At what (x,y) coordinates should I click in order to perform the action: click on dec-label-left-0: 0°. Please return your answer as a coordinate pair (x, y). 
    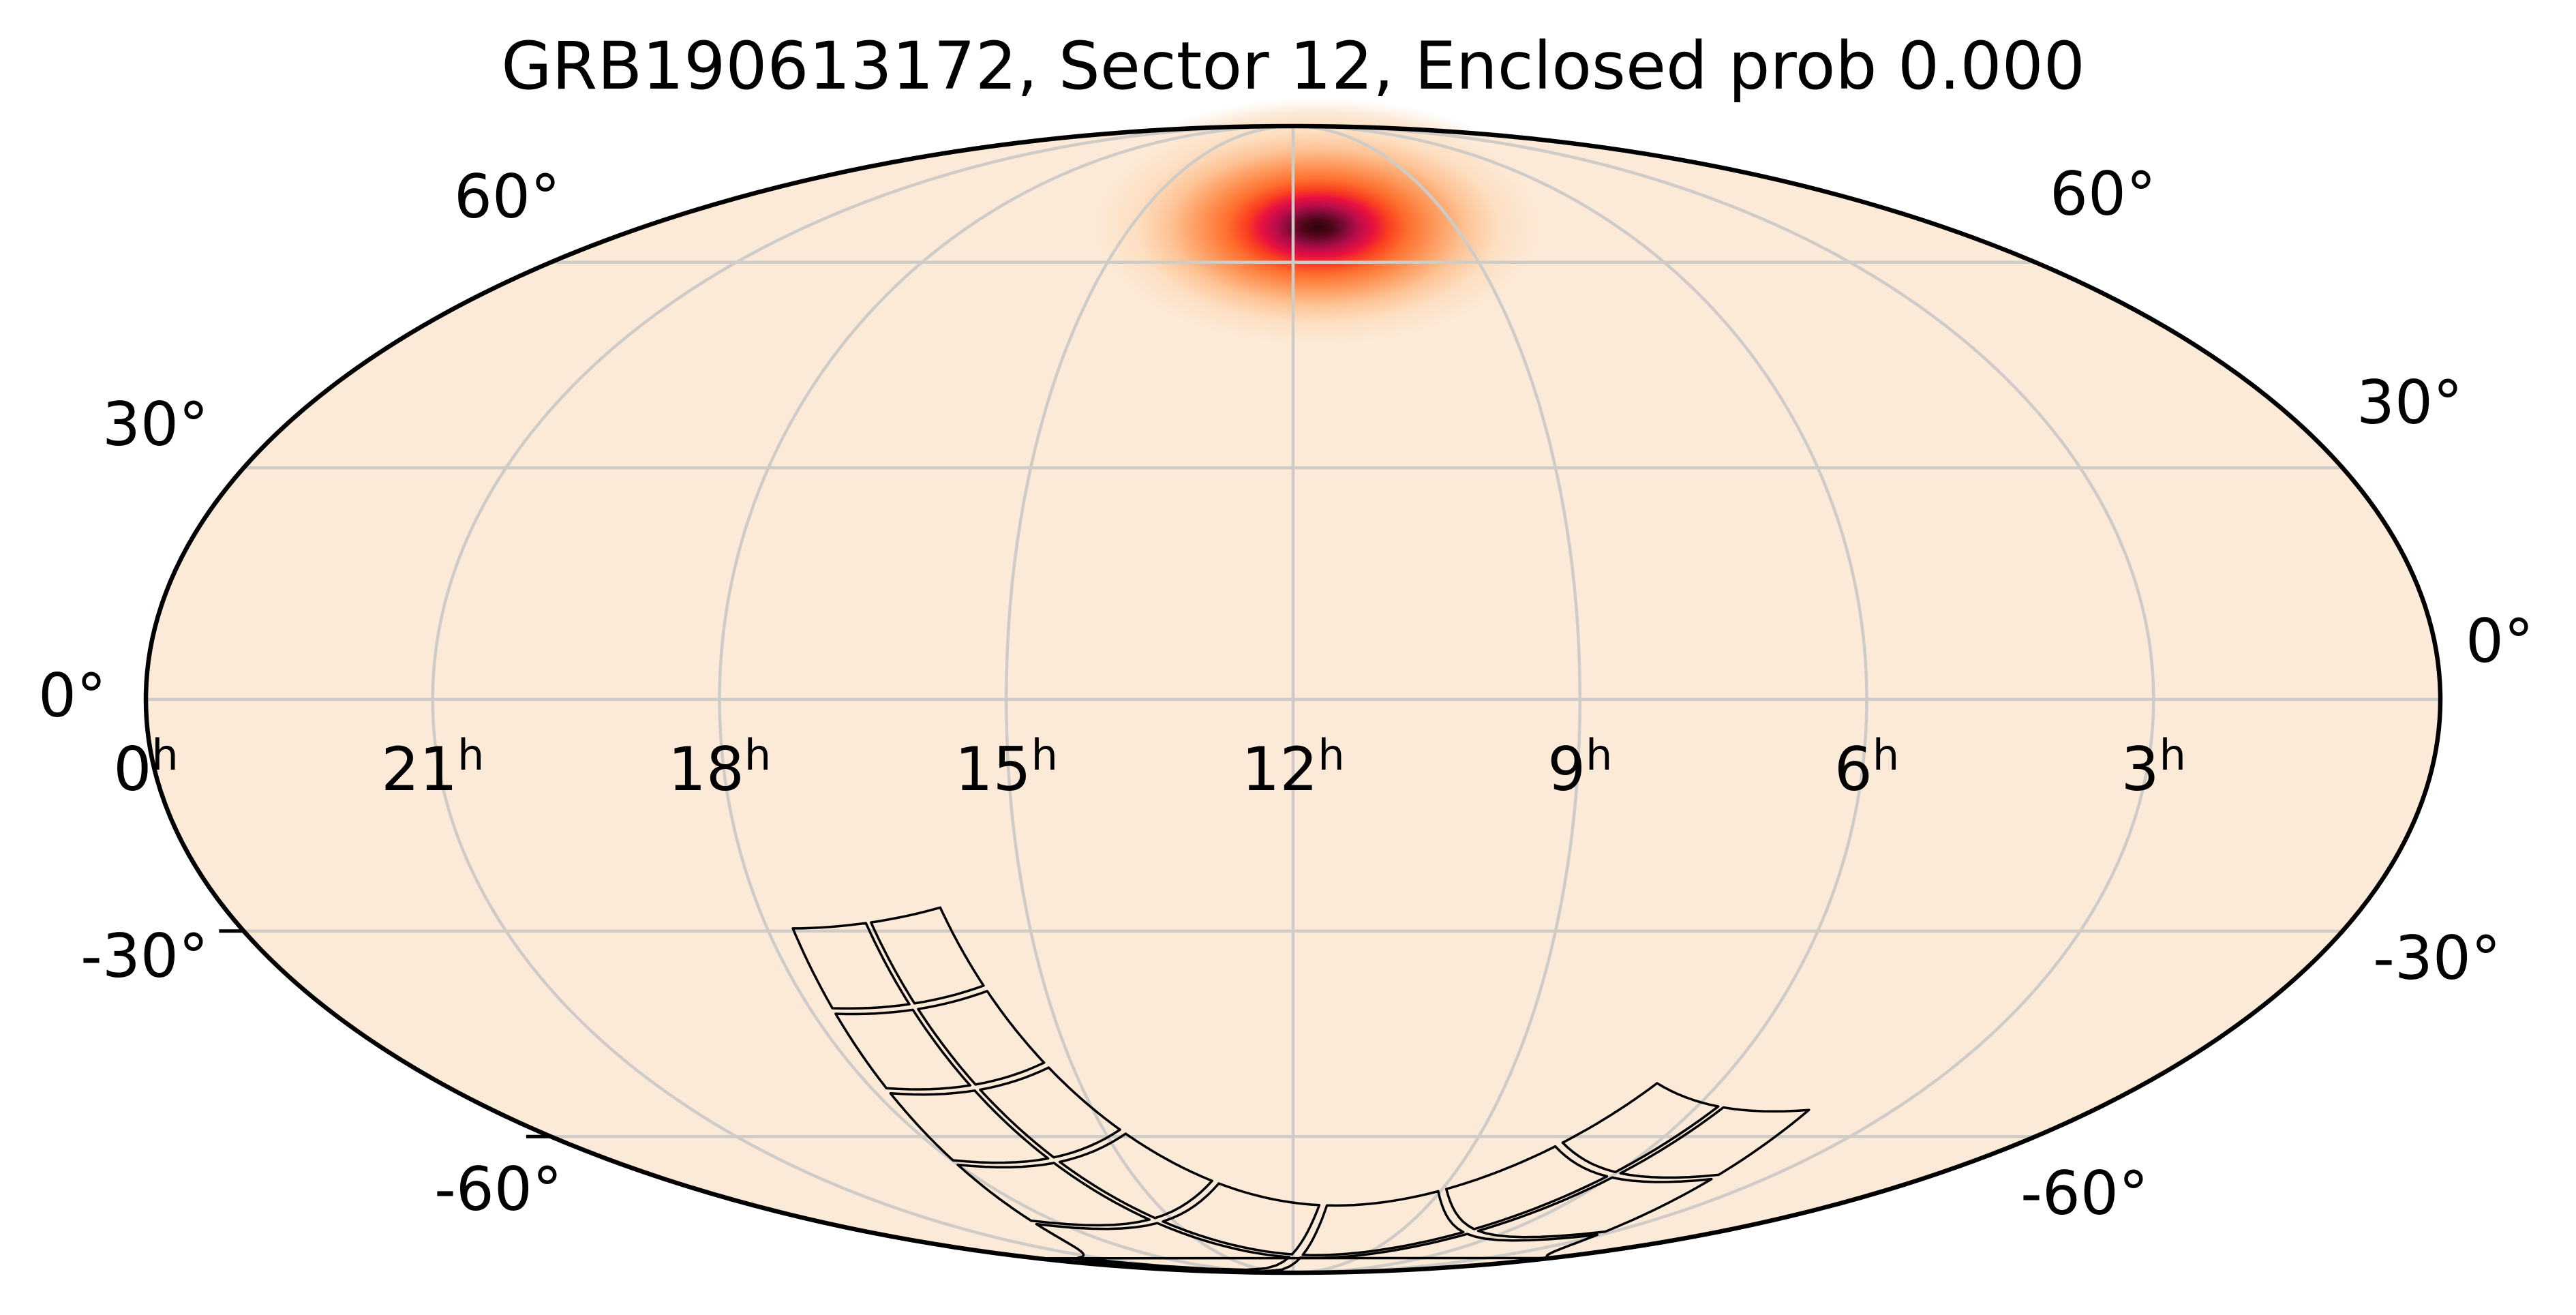
    Looking at the image, I should click on (72, 696).